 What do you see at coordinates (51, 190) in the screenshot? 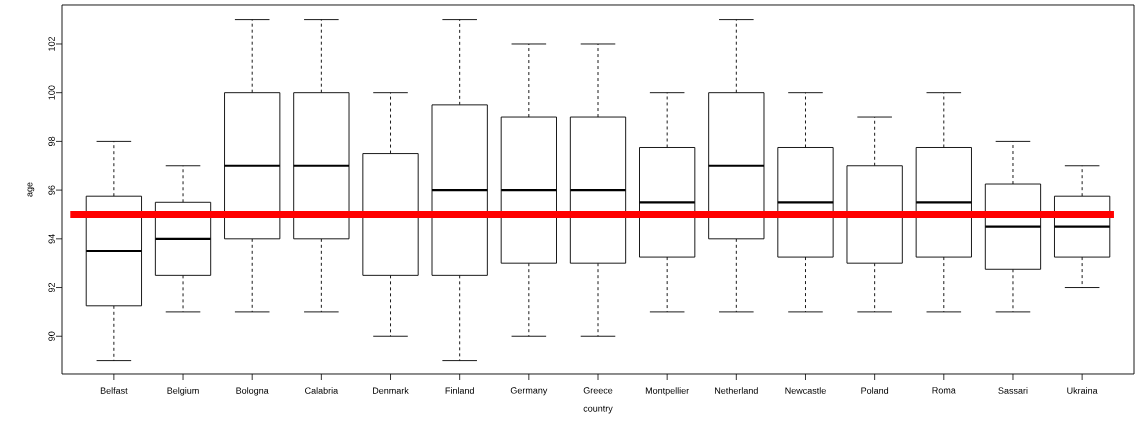
I see `y-tick-label: 96` at bounding box center [51, 190].